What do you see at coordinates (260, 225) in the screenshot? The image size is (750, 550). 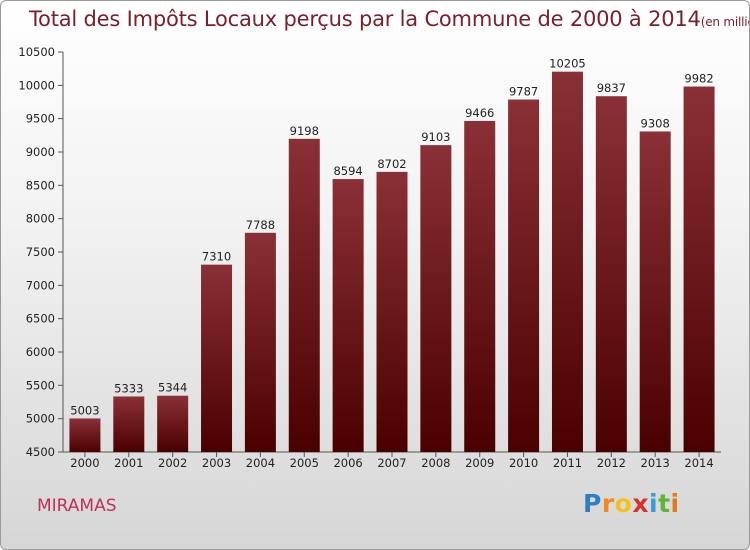 I see `bar-value-label: 7788` at bounding box center [260, 225].